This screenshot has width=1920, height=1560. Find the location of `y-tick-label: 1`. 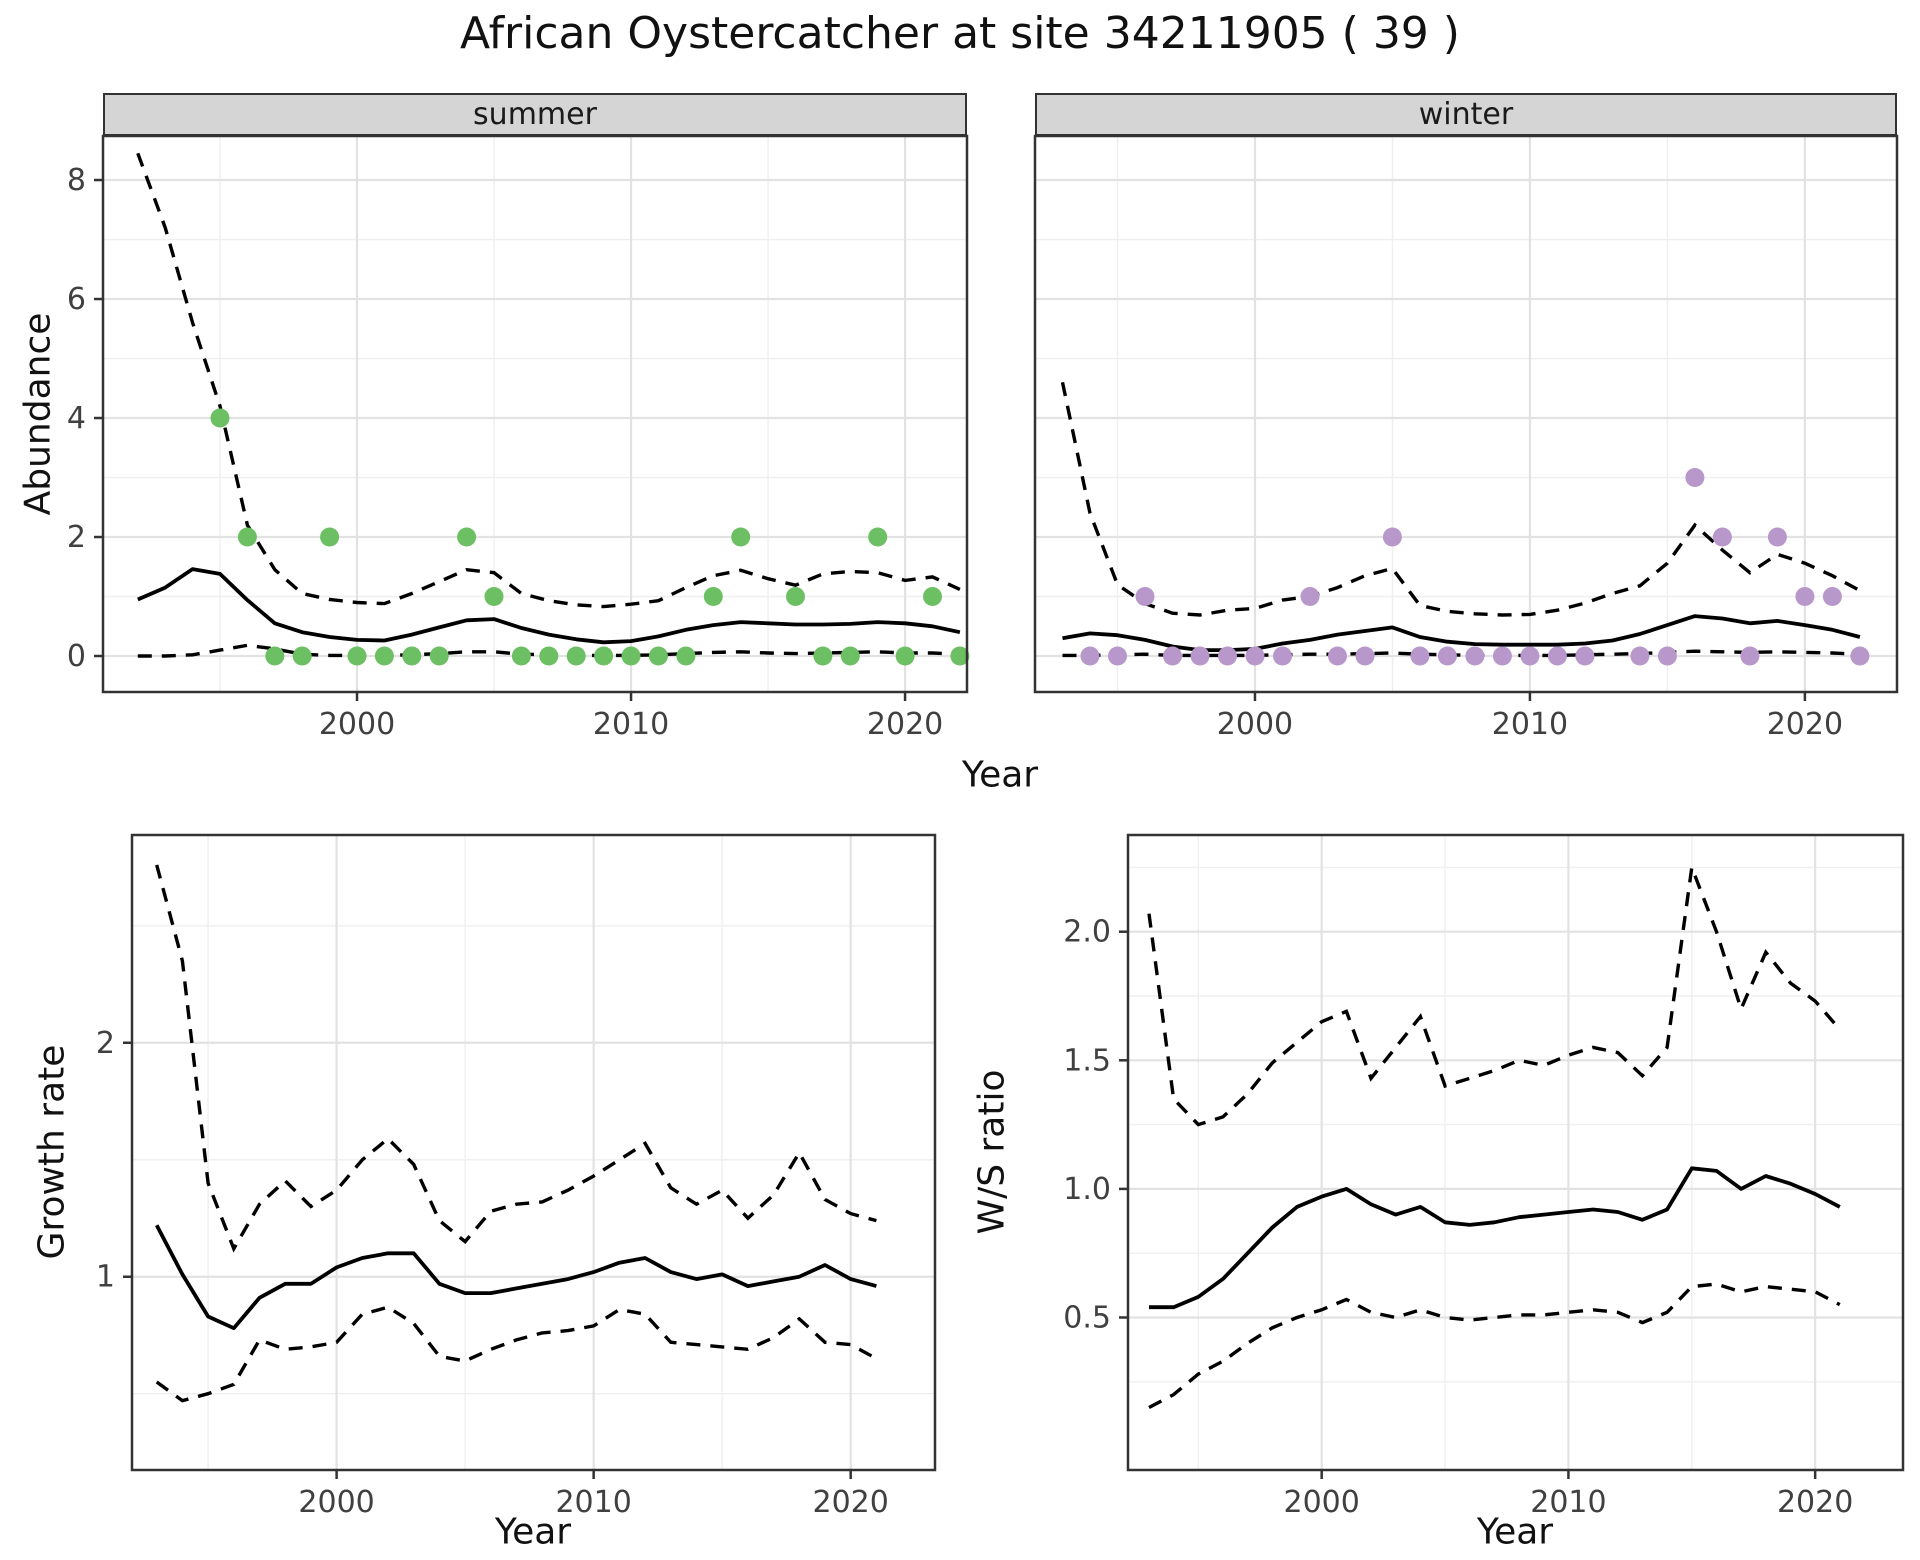

y-tick-label: 1 is located at coordinates (105, 1277).